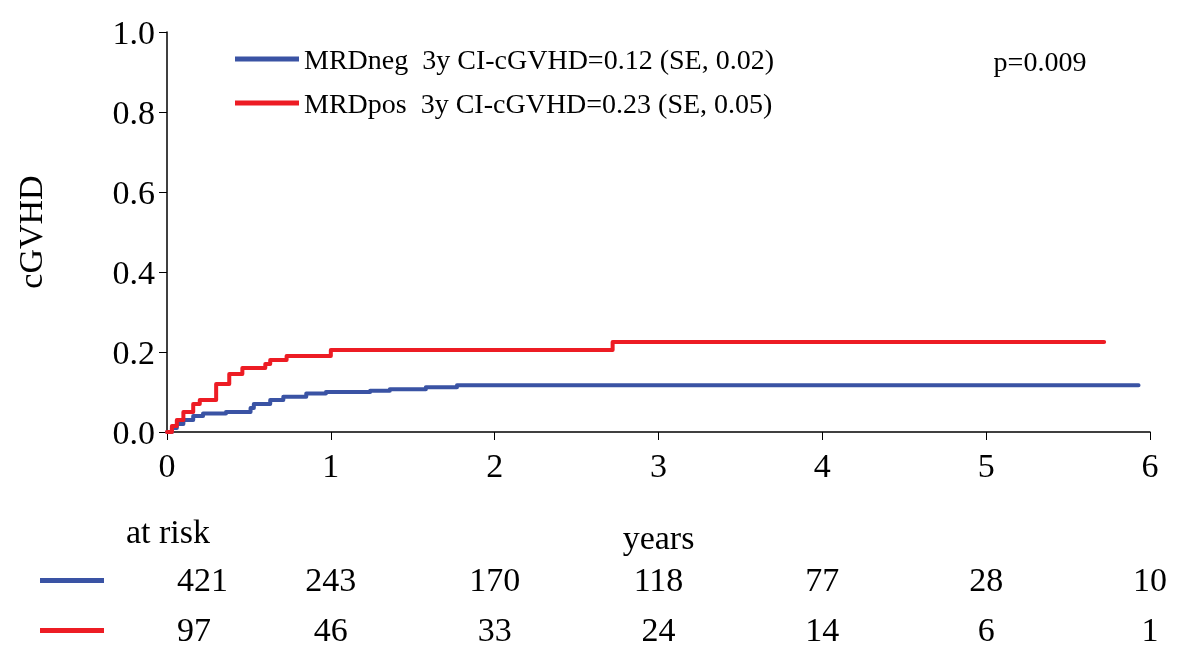 The image size is (1179, 648). Describe the element at coordinates (133, 432) in the screenshot. I see `y-tick-label: 0.0` at that location.